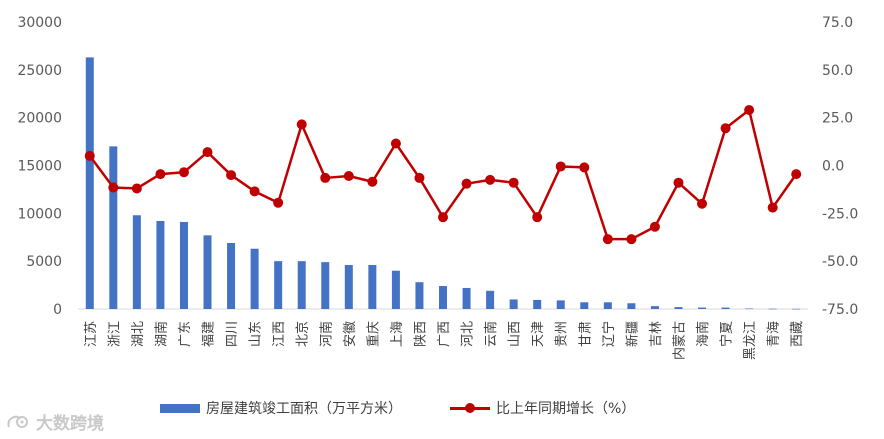  I want to click on category-label: 江西, so click(279, 334).